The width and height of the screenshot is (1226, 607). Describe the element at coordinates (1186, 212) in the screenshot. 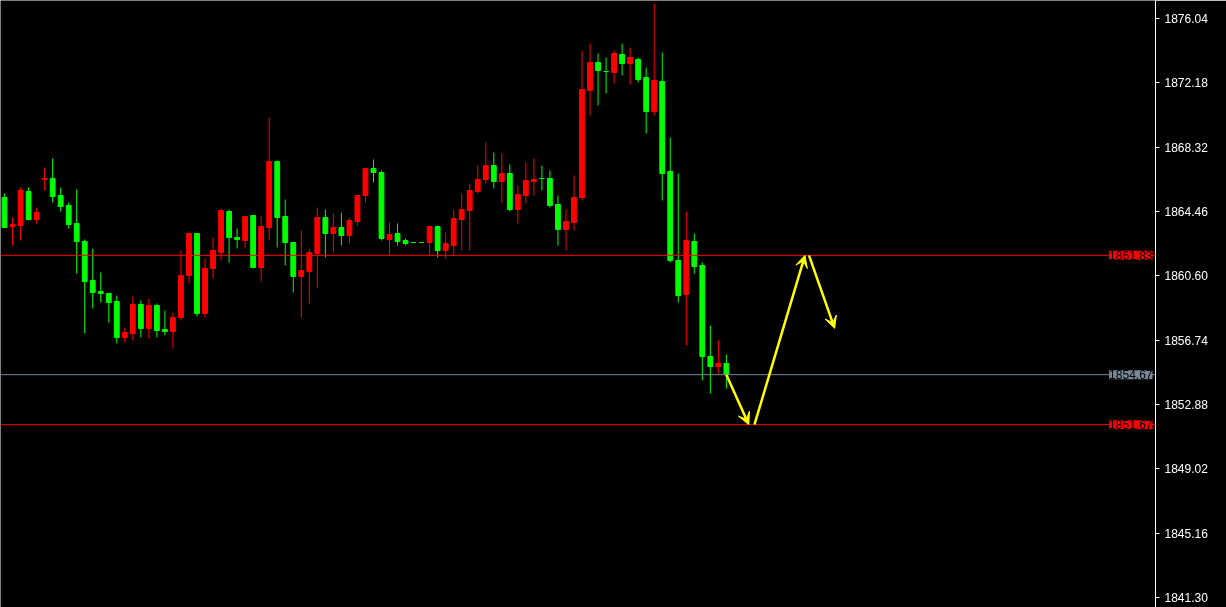

I see `y-tick-label: 1864.46` at that location.